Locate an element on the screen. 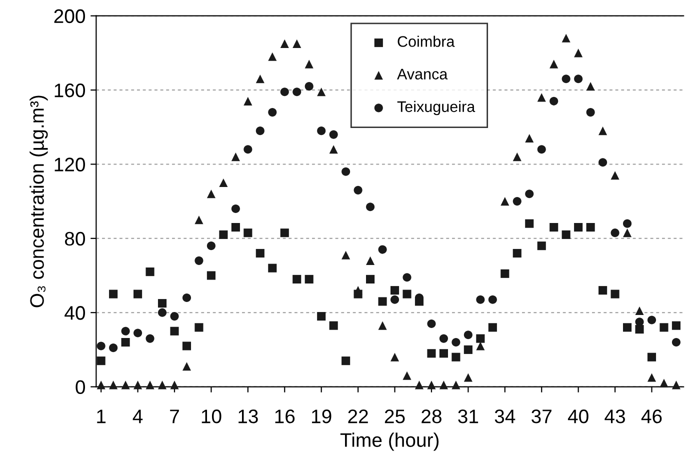 This screenshot has width=687, height=466. x-tick-label: 31 is located at coordinates (468, 417).